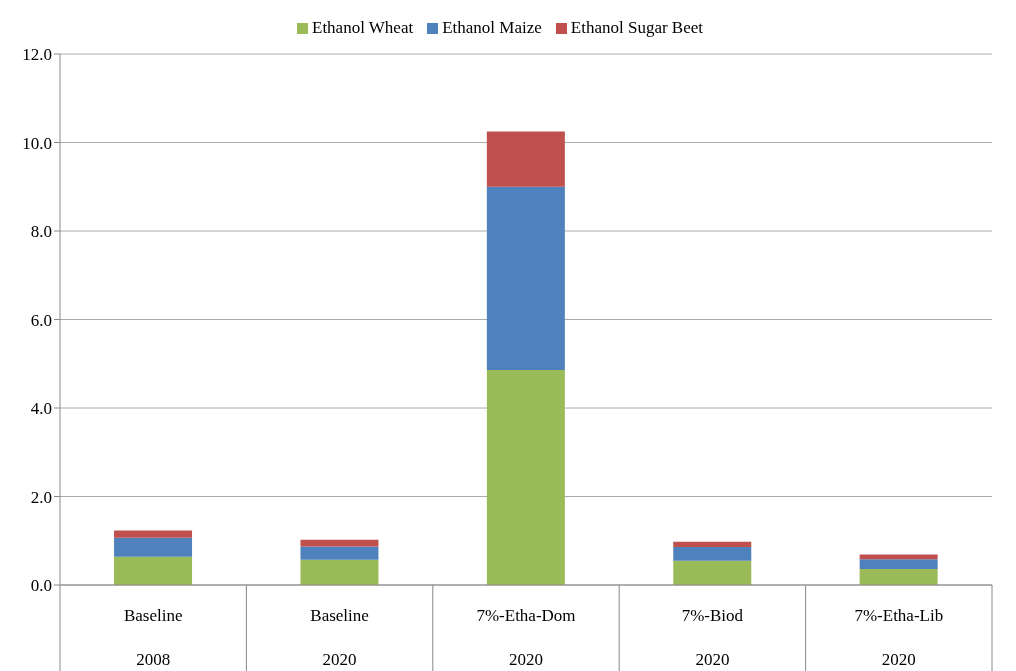  What do you see at coordinates (153, 637) in the screenshot?
I see `category-label: Baseline 2008` at bounding box center [153, 637].